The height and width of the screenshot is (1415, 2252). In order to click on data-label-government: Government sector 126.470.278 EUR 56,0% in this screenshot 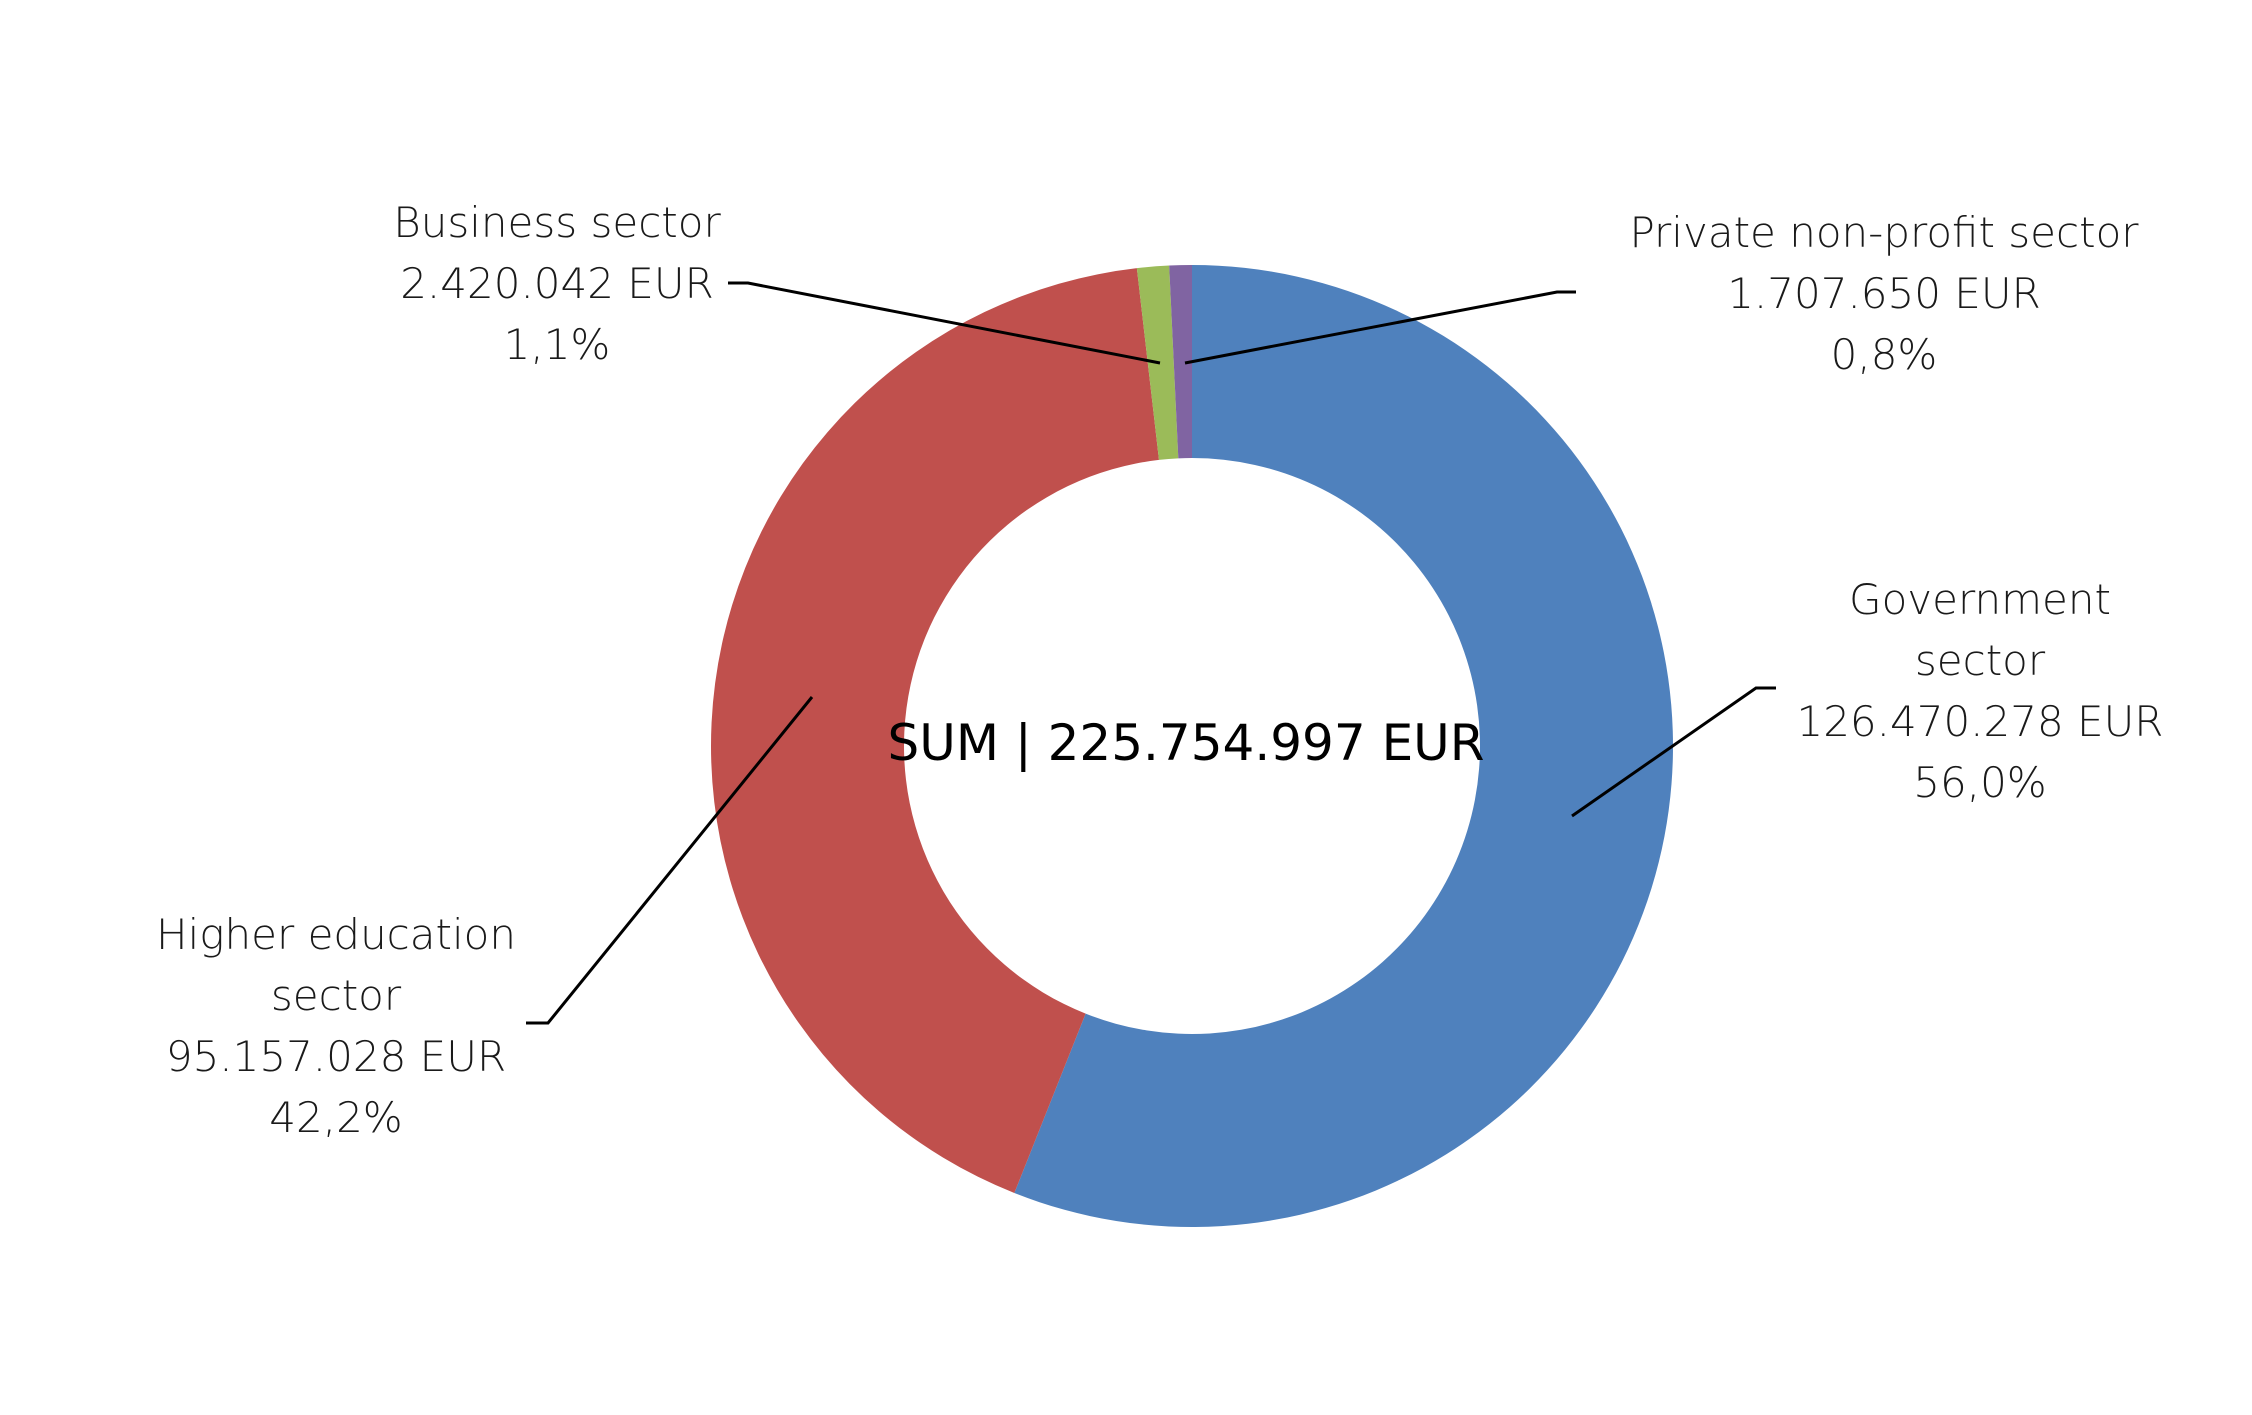, I will do `click(1979, 691)`.